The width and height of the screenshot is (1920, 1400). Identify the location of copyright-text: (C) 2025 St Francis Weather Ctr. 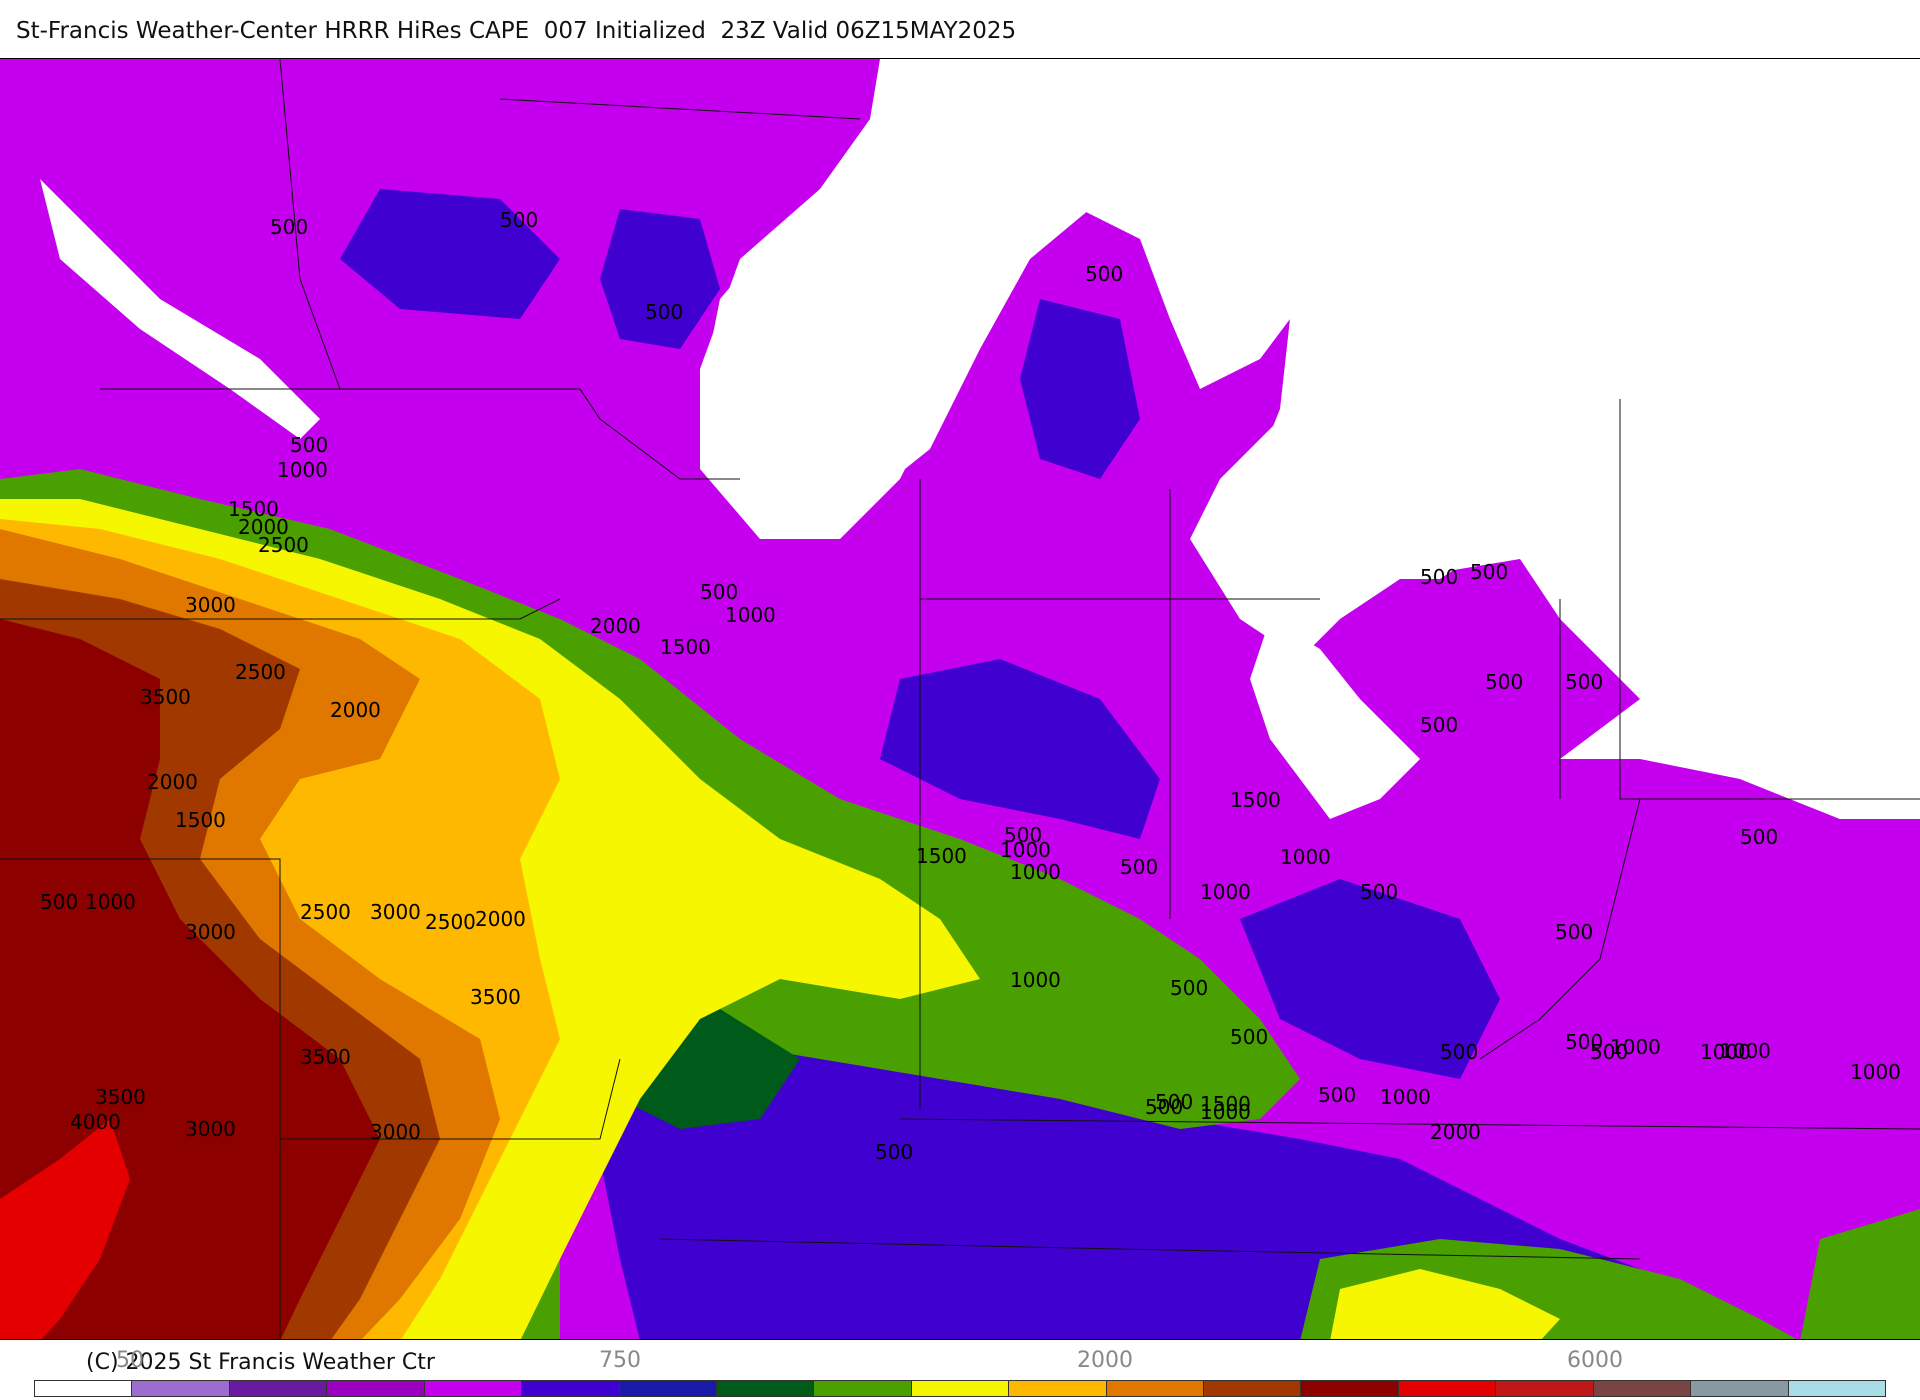
(260, 1362).